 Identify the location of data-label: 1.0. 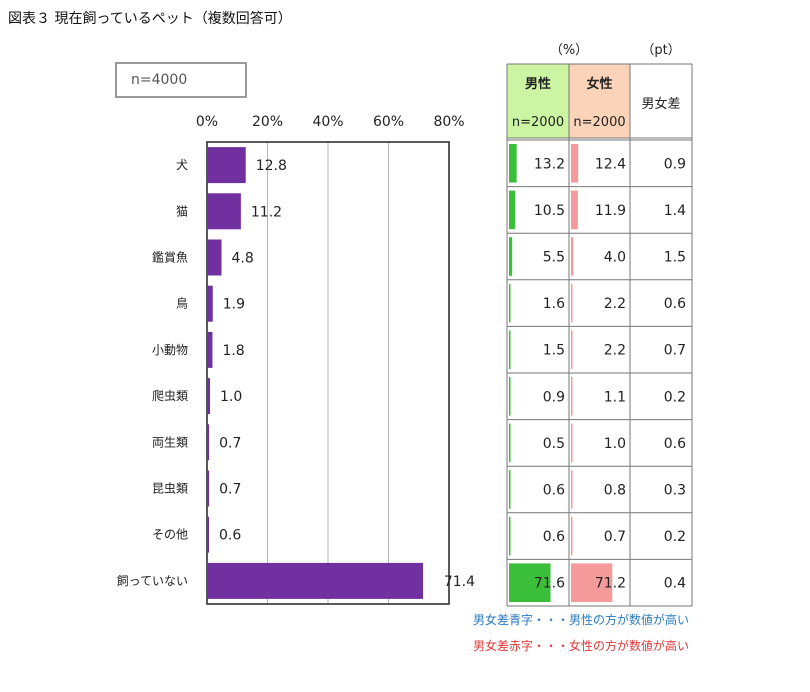
(231, 397).